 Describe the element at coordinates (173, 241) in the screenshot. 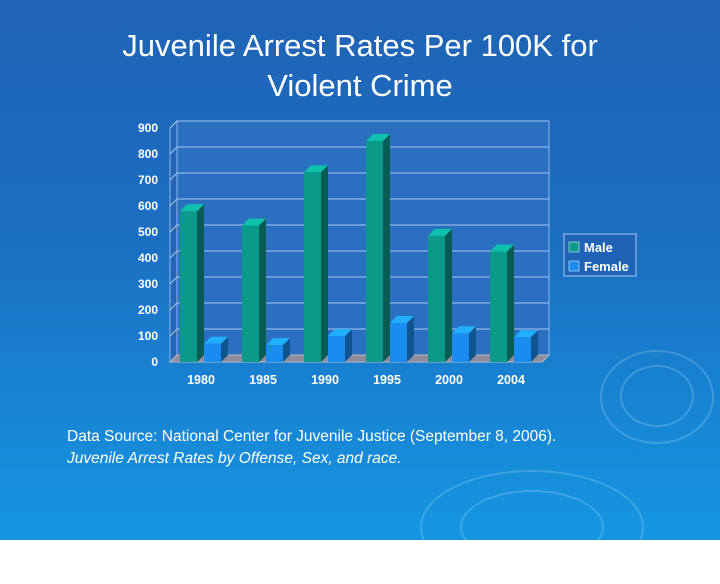

I see `plot-side-wall` at that location.